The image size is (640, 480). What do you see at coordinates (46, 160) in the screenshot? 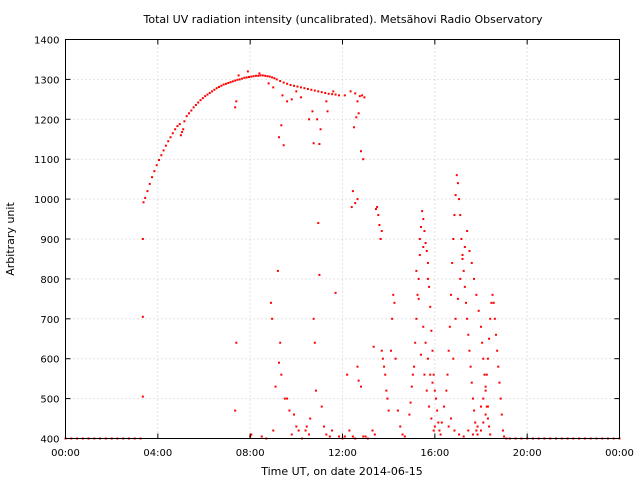
I see `y-tick-label: 1100` at bounding box center [46, 160].